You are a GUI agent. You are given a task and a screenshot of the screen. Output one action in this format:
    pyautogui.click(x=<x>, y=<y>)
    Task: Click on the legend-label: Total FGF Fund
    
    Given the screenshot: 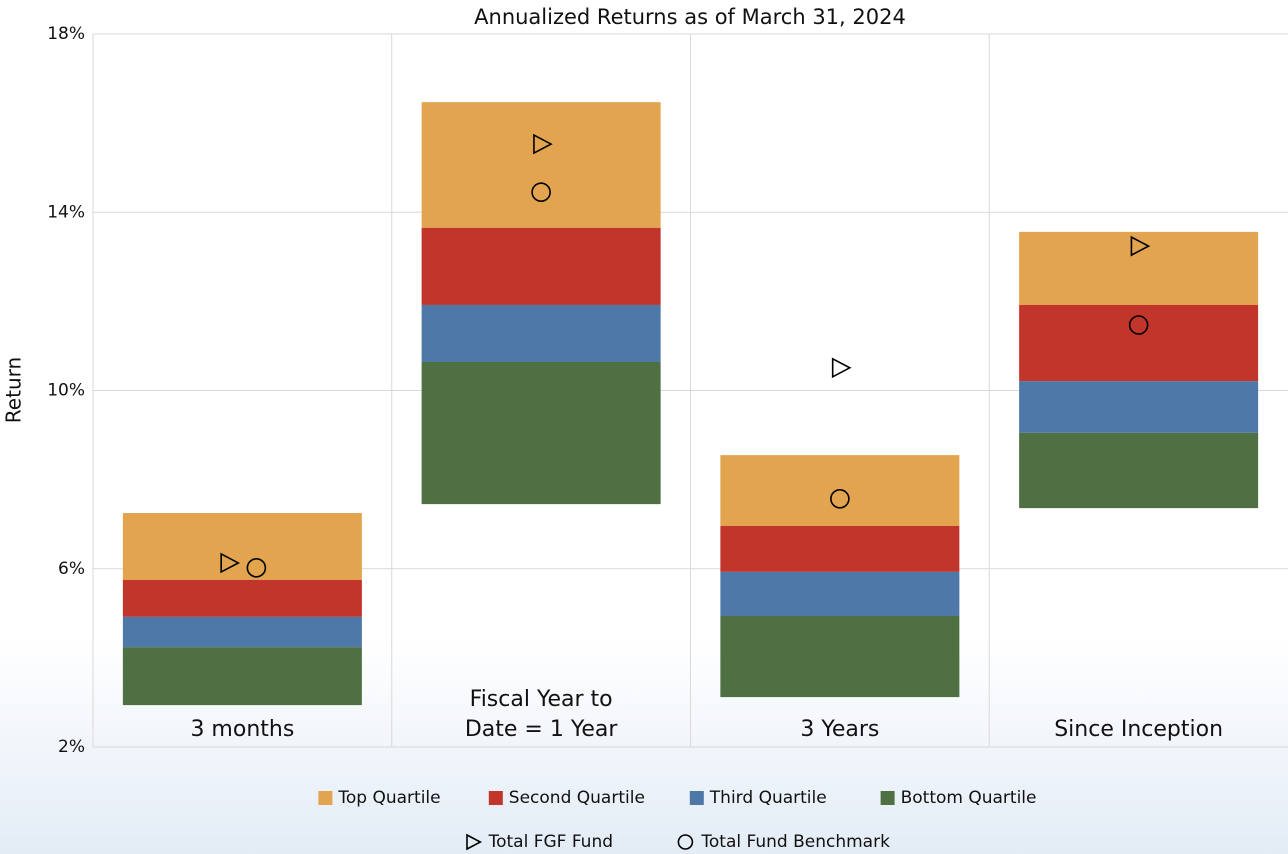 What is the action you would take?
    pyautogui.click(x=550, y=842)
    